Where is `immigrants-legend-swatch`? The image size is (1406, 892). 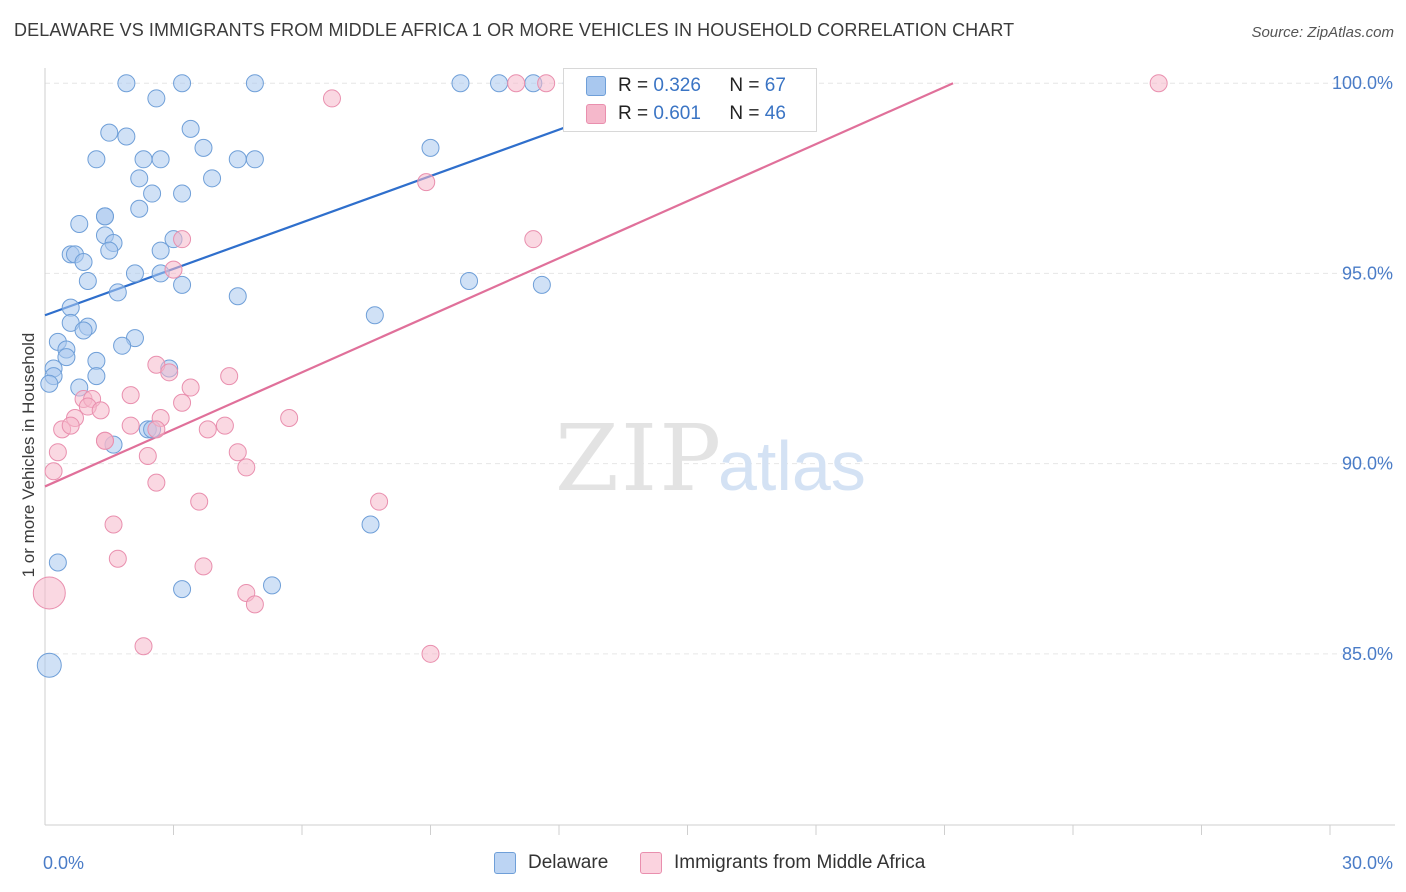
immigrants-legend-swatch is located at coordinates (651, 863).